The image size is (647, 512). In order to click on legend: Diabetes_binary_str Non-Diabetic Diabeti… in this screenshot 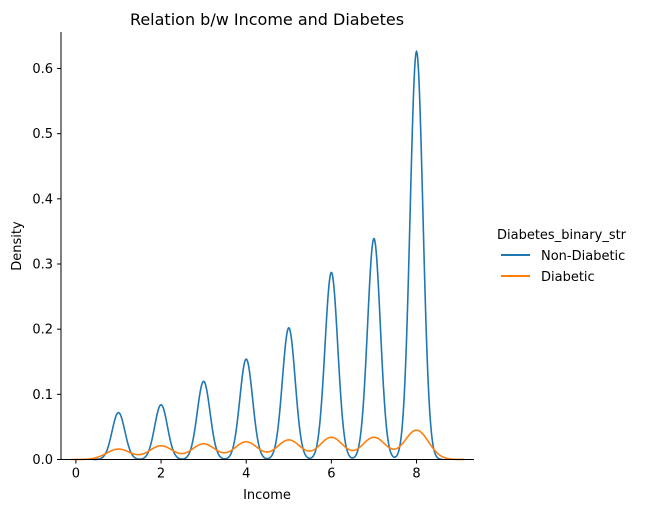, I will do `click(562, 256)`.